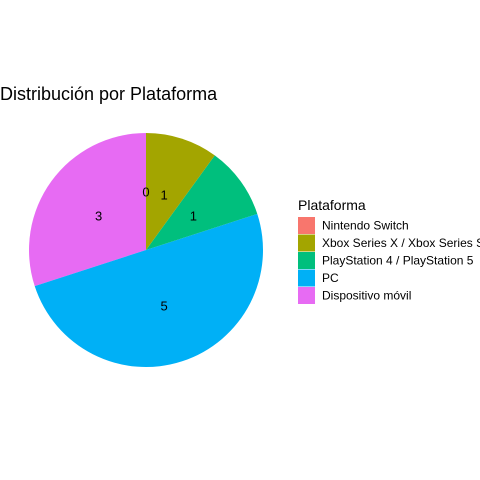  I want to click on slice-value-label: 5, so click(163, 306).